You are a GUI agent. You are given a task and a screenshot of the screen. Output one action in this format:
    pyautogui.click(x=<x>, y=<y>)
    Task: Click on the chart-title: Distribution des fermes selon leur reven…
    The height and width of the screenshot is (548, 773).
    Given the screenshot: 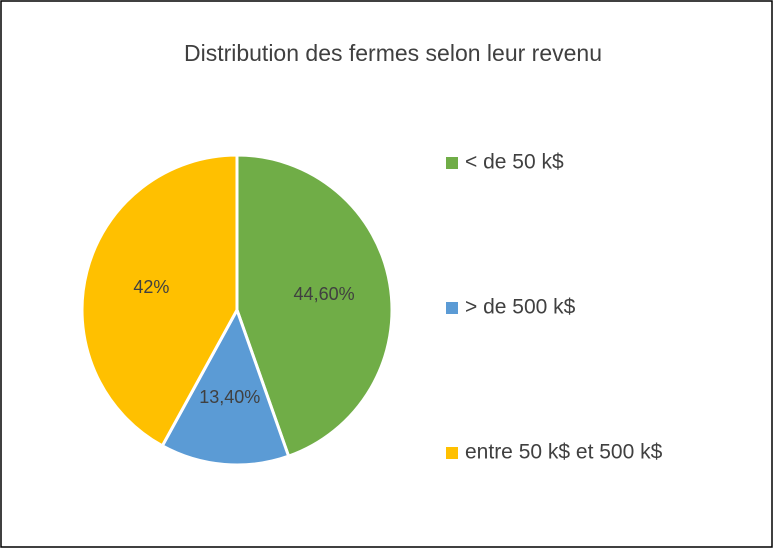 What is the action you would take?
    pyautogui.click(x=393, y=53)
    